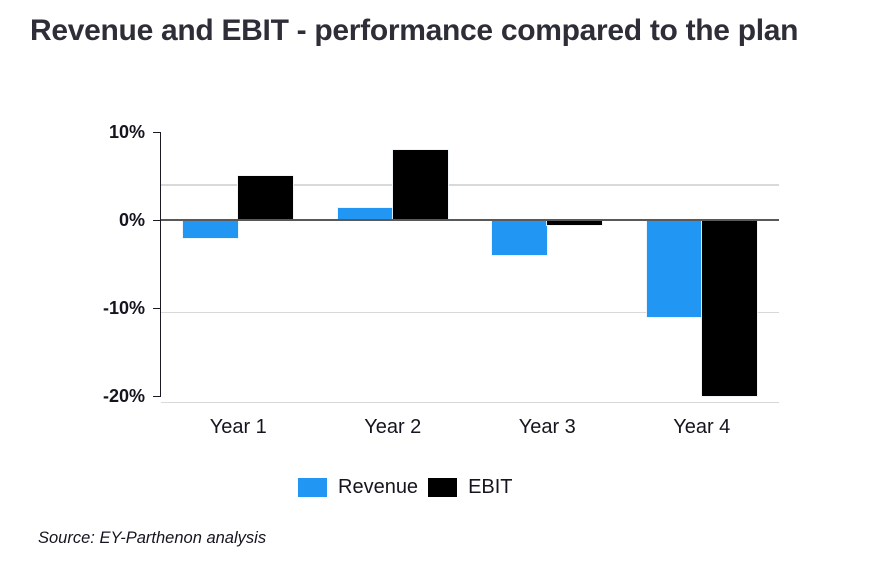 The image size is (888, 564). I want to click on zero-axis-line, so click(470, 220).